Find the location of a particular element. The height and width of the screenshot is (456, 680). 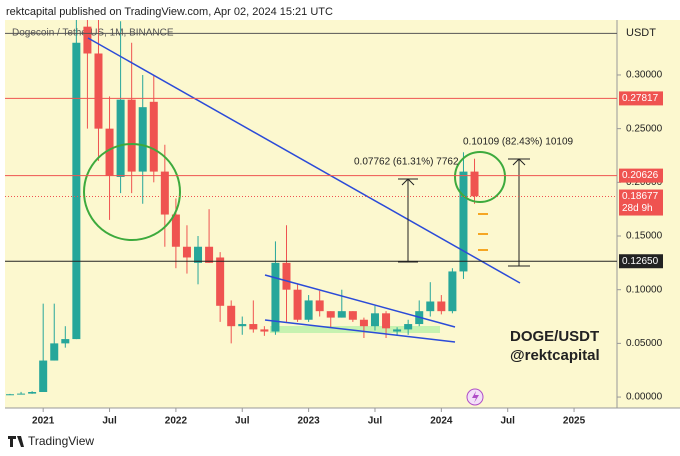

watermark: DOGE/USDT is located at coordinates (554, 336).